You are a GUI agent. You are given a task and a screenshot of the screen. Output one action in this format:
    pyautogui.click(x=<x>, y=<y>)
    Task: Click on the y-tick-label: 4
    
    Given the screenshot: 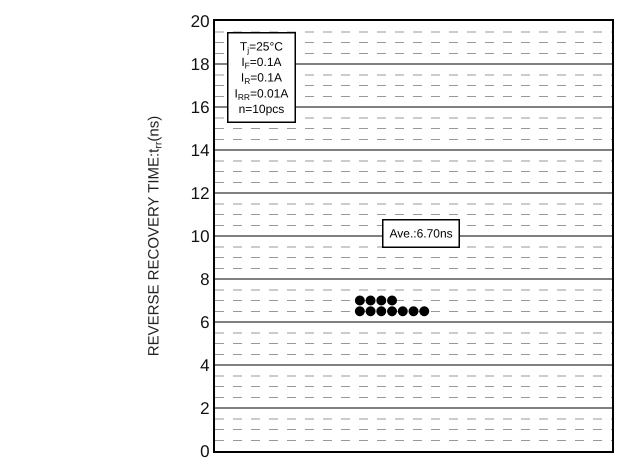 What is the action you would take?
    pyautogui.click(x=205, y=365)
    